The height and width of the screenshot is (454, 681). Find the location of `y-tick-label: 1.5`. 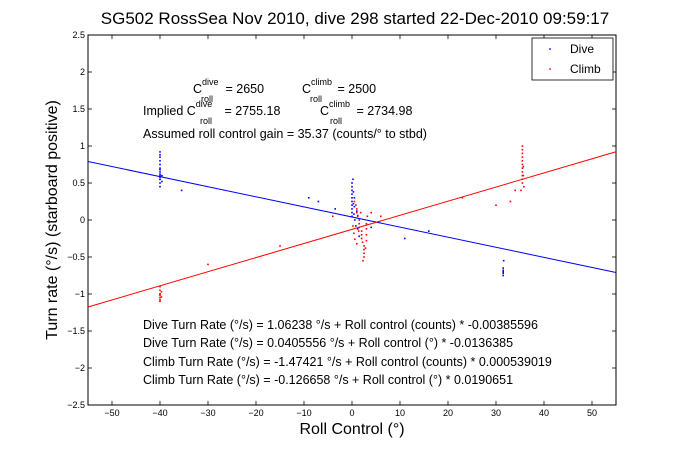

y-tick-label: 1.5 is located at coordinates (78, 109).